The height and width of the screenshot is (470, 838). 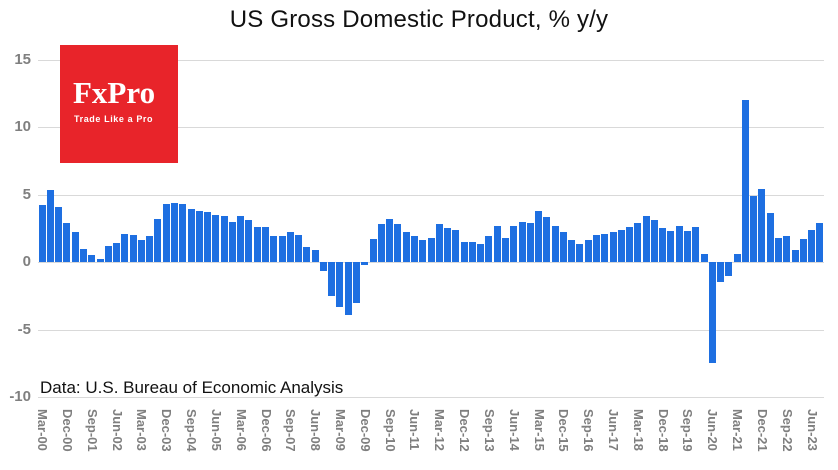 I want to click on x-tick-label: Jun-23, so click(x=812, y=430).